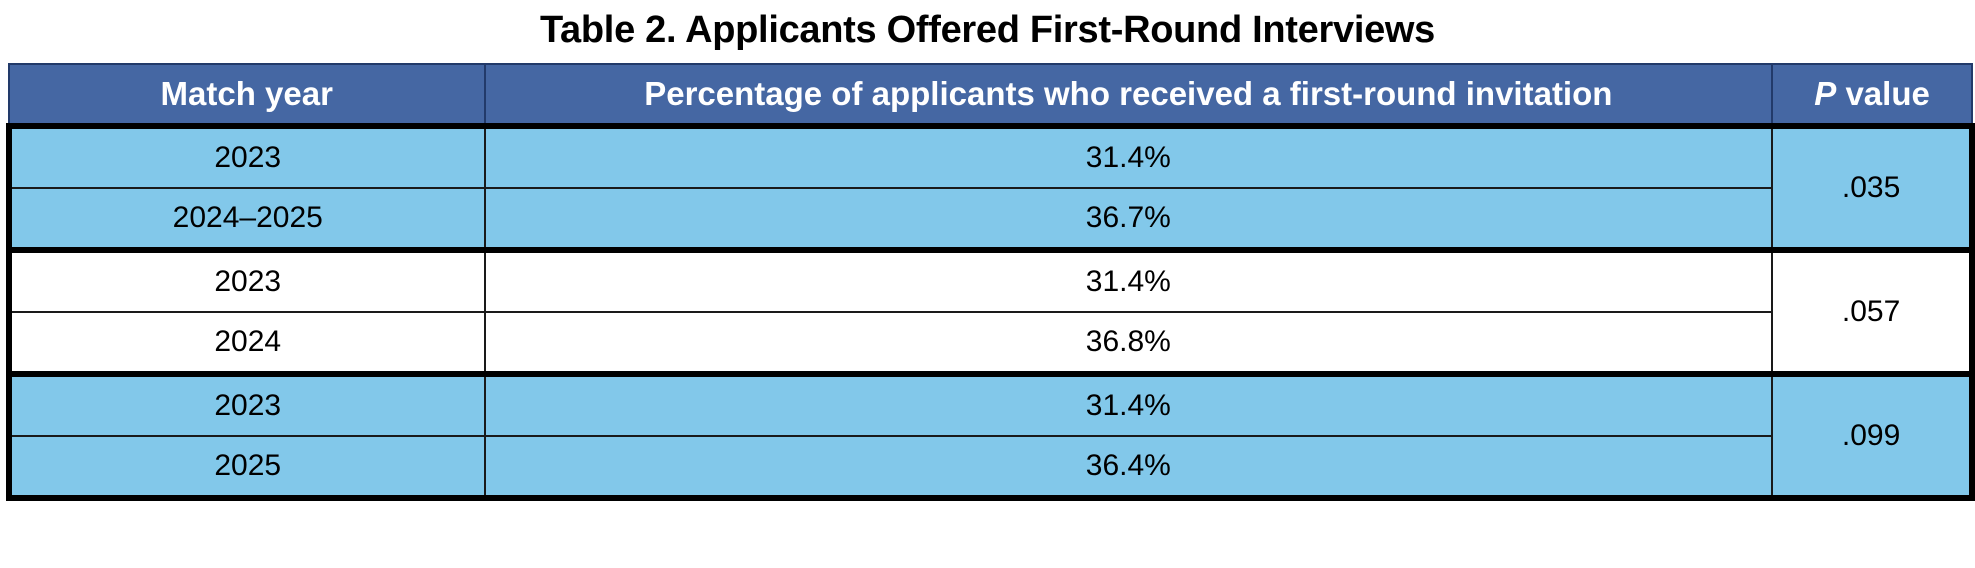 Image resolution: width=1975 pixels, height=568 pixels. I want to click on header-p-letter: P, so click(1825, 93).